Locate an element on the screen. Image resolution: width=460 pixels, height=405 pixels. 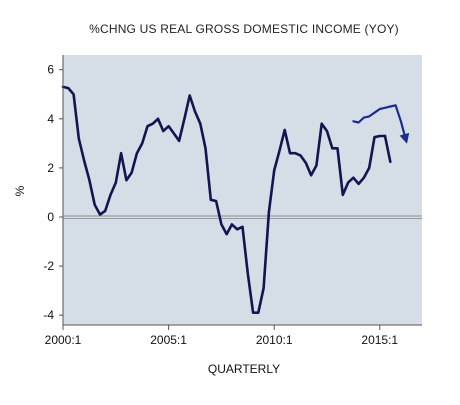
y-tick-label: -4 is located at coordinates (48, 315).